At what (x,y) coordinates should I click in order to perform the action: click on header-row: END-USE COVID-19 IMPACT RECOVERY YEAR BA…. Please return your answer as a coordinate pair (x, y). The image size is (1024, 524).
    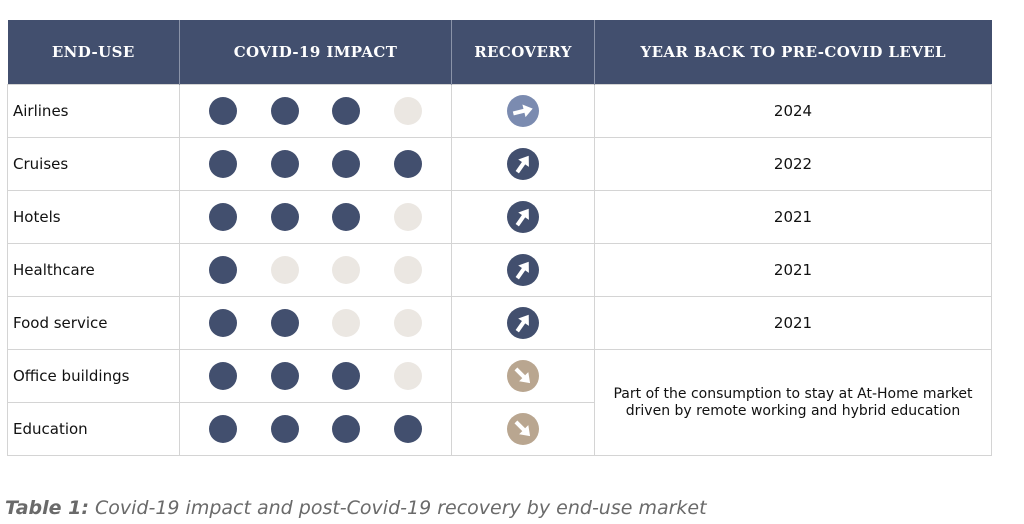
    Looking at the image, I should click on (499, 52).